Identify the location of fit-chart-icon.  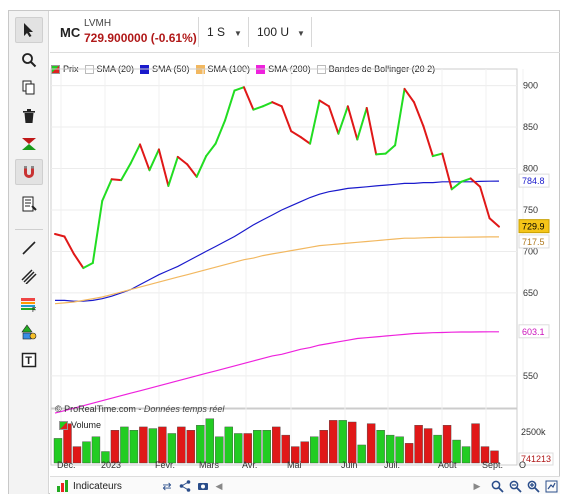
(551, 486).